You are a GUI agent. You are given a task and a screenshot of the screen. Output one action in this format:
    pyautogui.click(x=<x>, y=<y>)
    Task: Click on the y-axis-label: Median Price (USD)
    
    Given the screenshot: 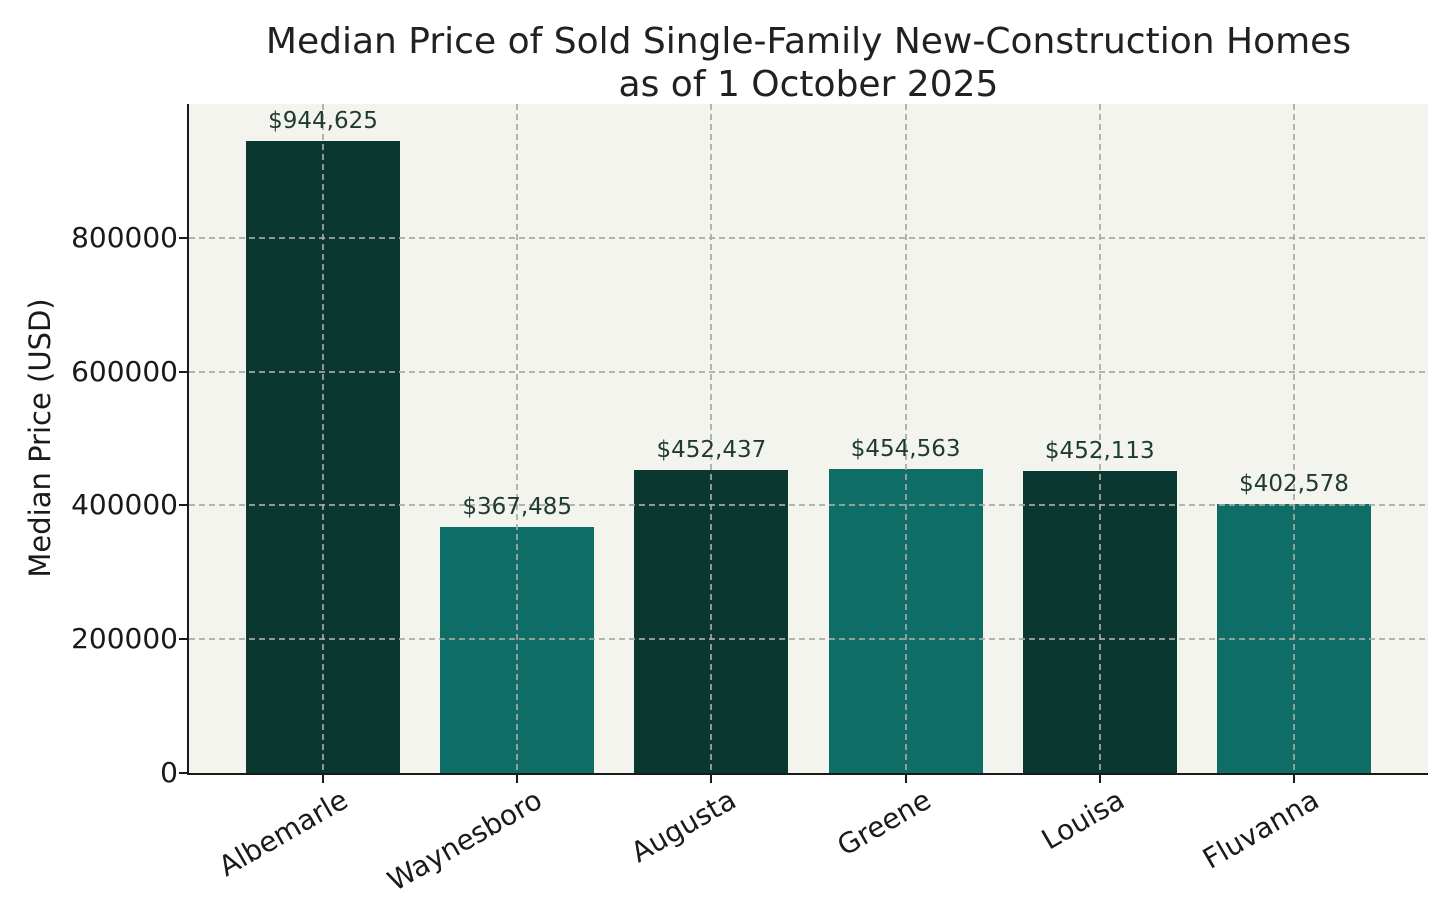 What is the action you would take?
    pyautogui.click(x=40, y=438)
    